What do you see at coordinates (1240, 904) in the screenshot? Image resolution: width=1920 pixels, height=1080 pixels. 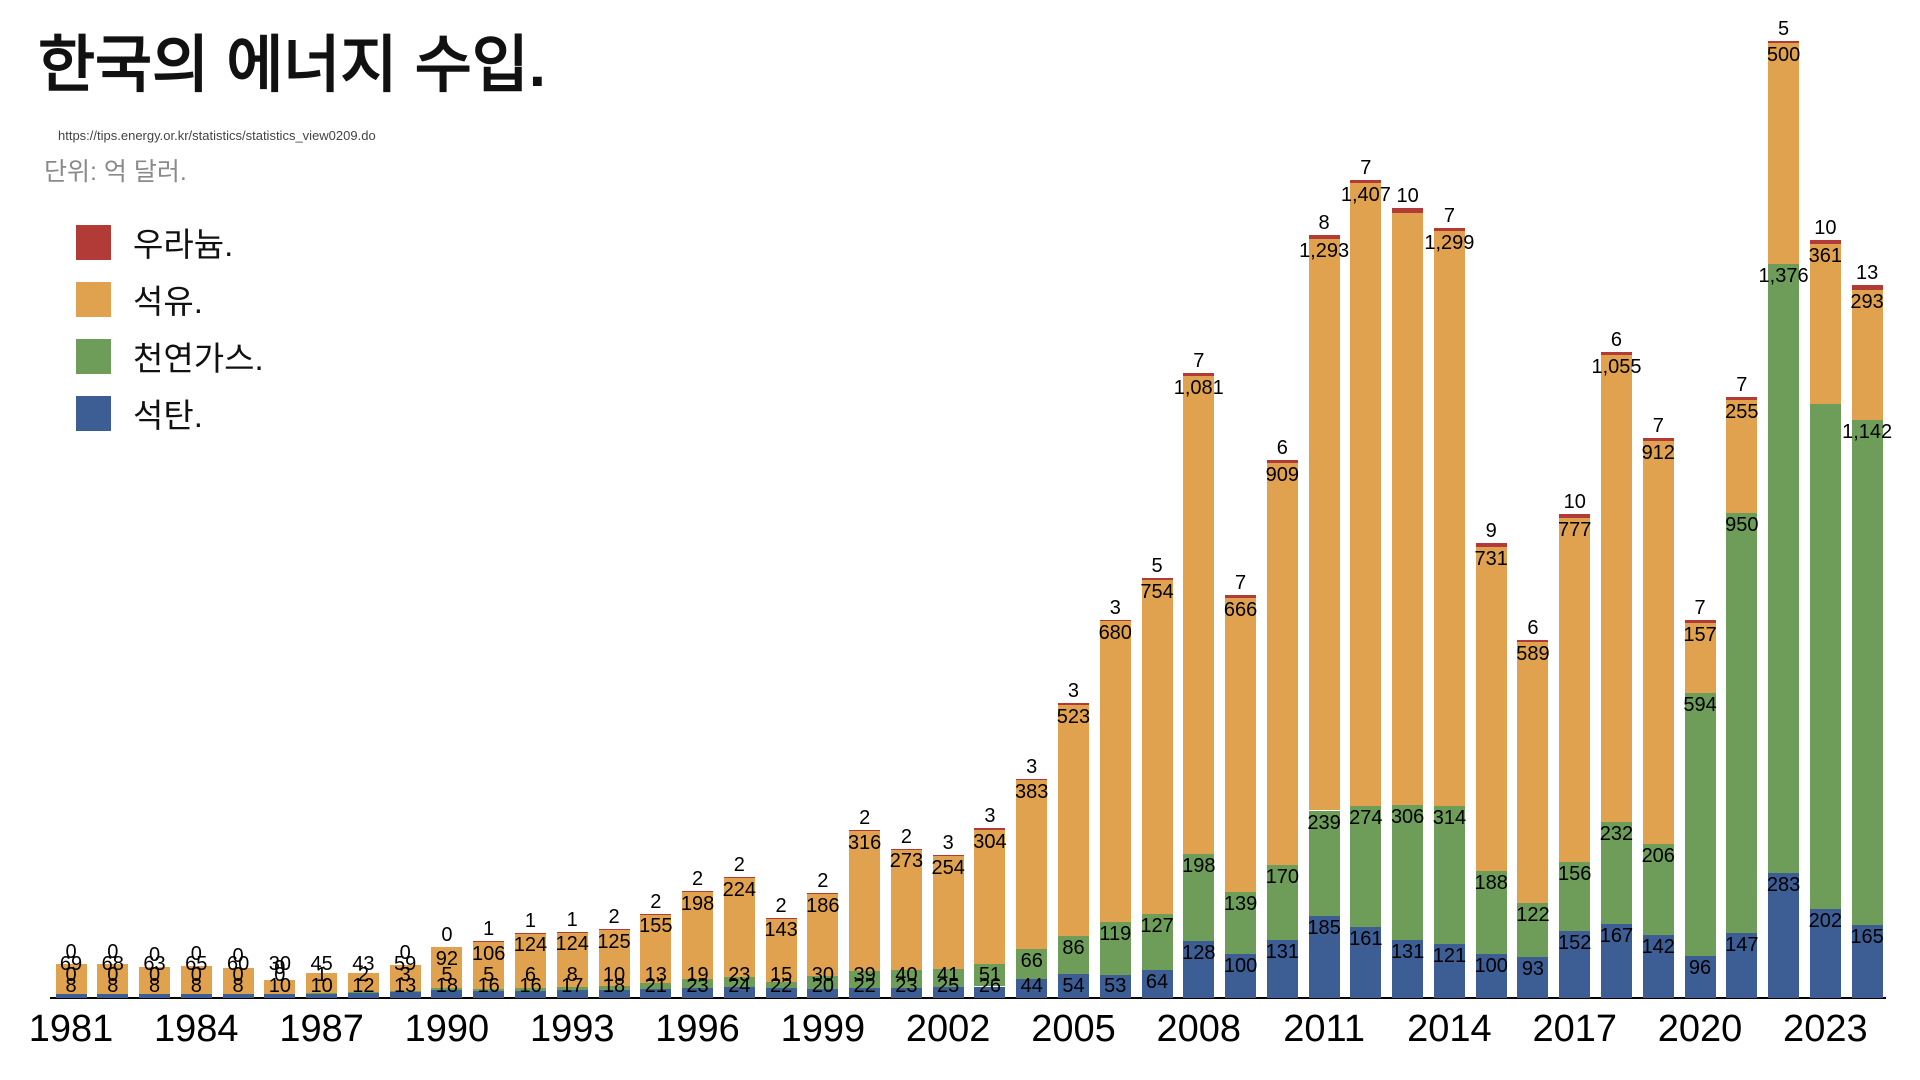 I see `value-label-gas-2009: 139` at bounding box center [1240, 904].